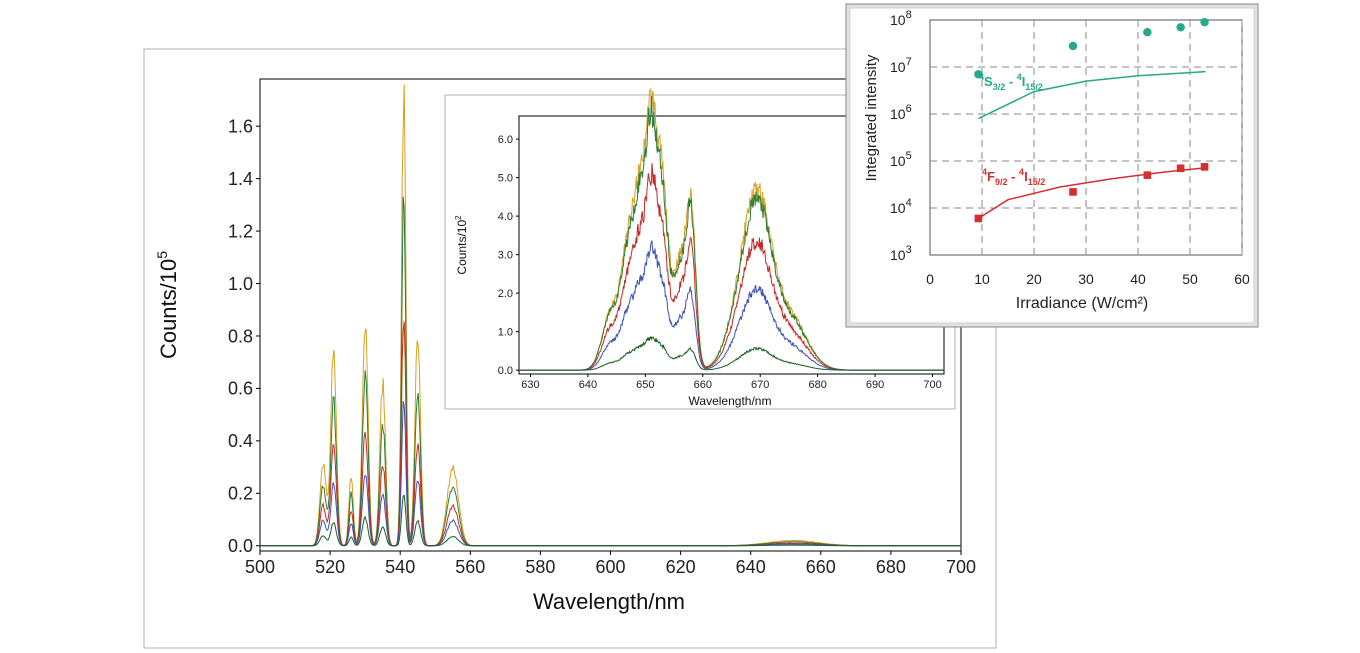 This screenshot has width=1360, height=653. I want to click on power-inset-panel, so click(1052, 165).